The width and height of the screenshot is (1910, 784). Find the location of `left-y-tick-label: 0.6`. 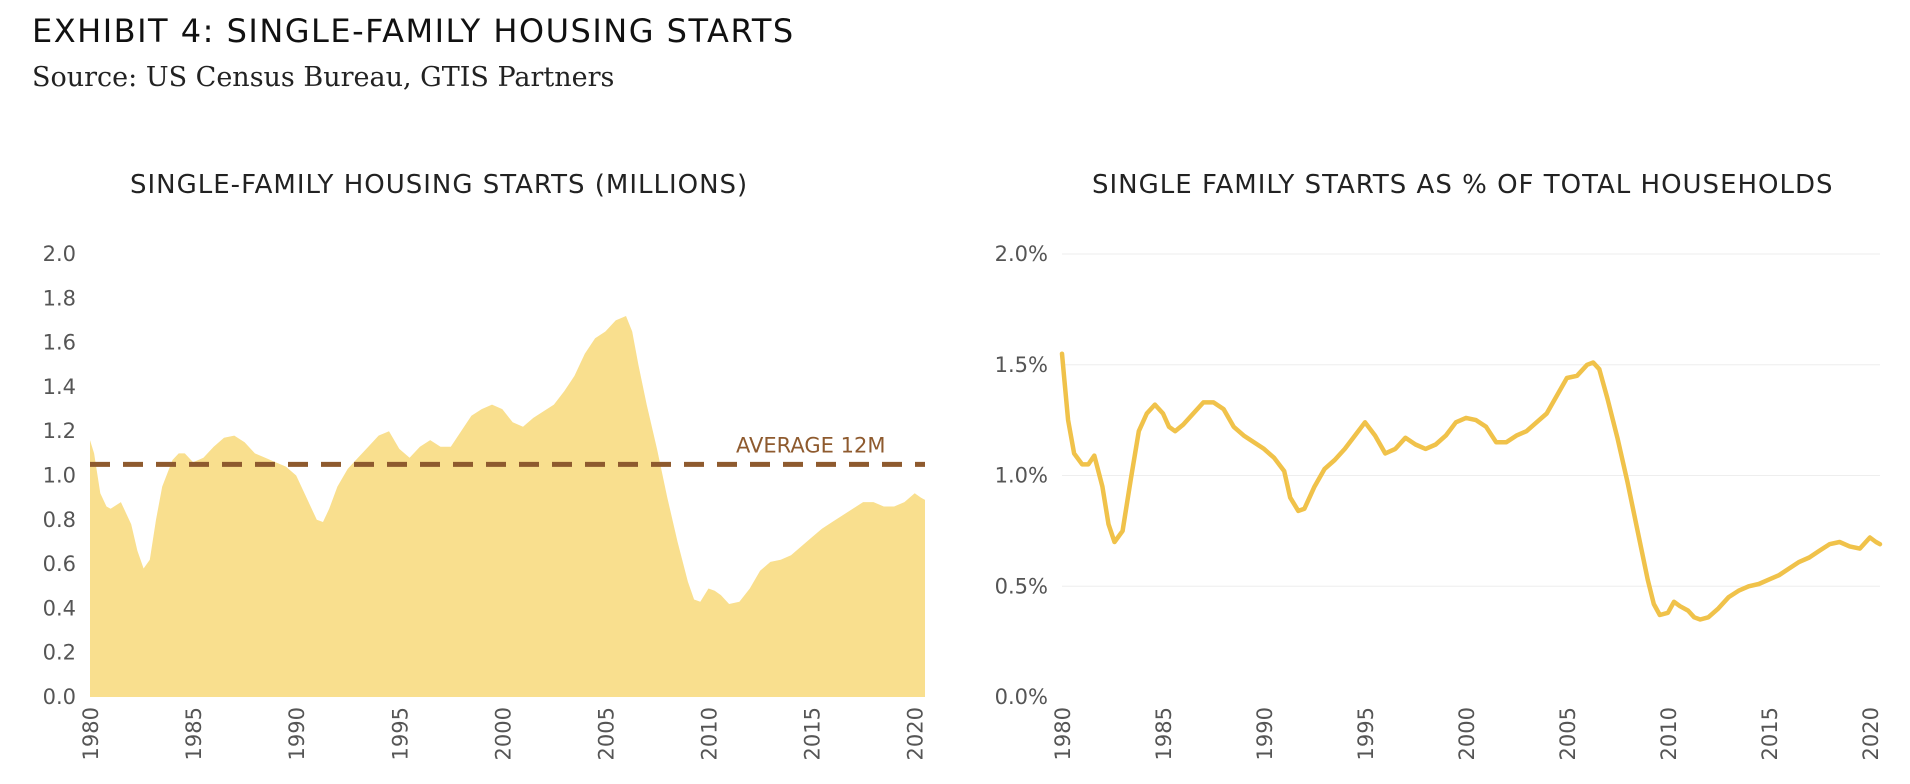

left-y-tick-label: 0.6 is located at coordinates (59, 564).